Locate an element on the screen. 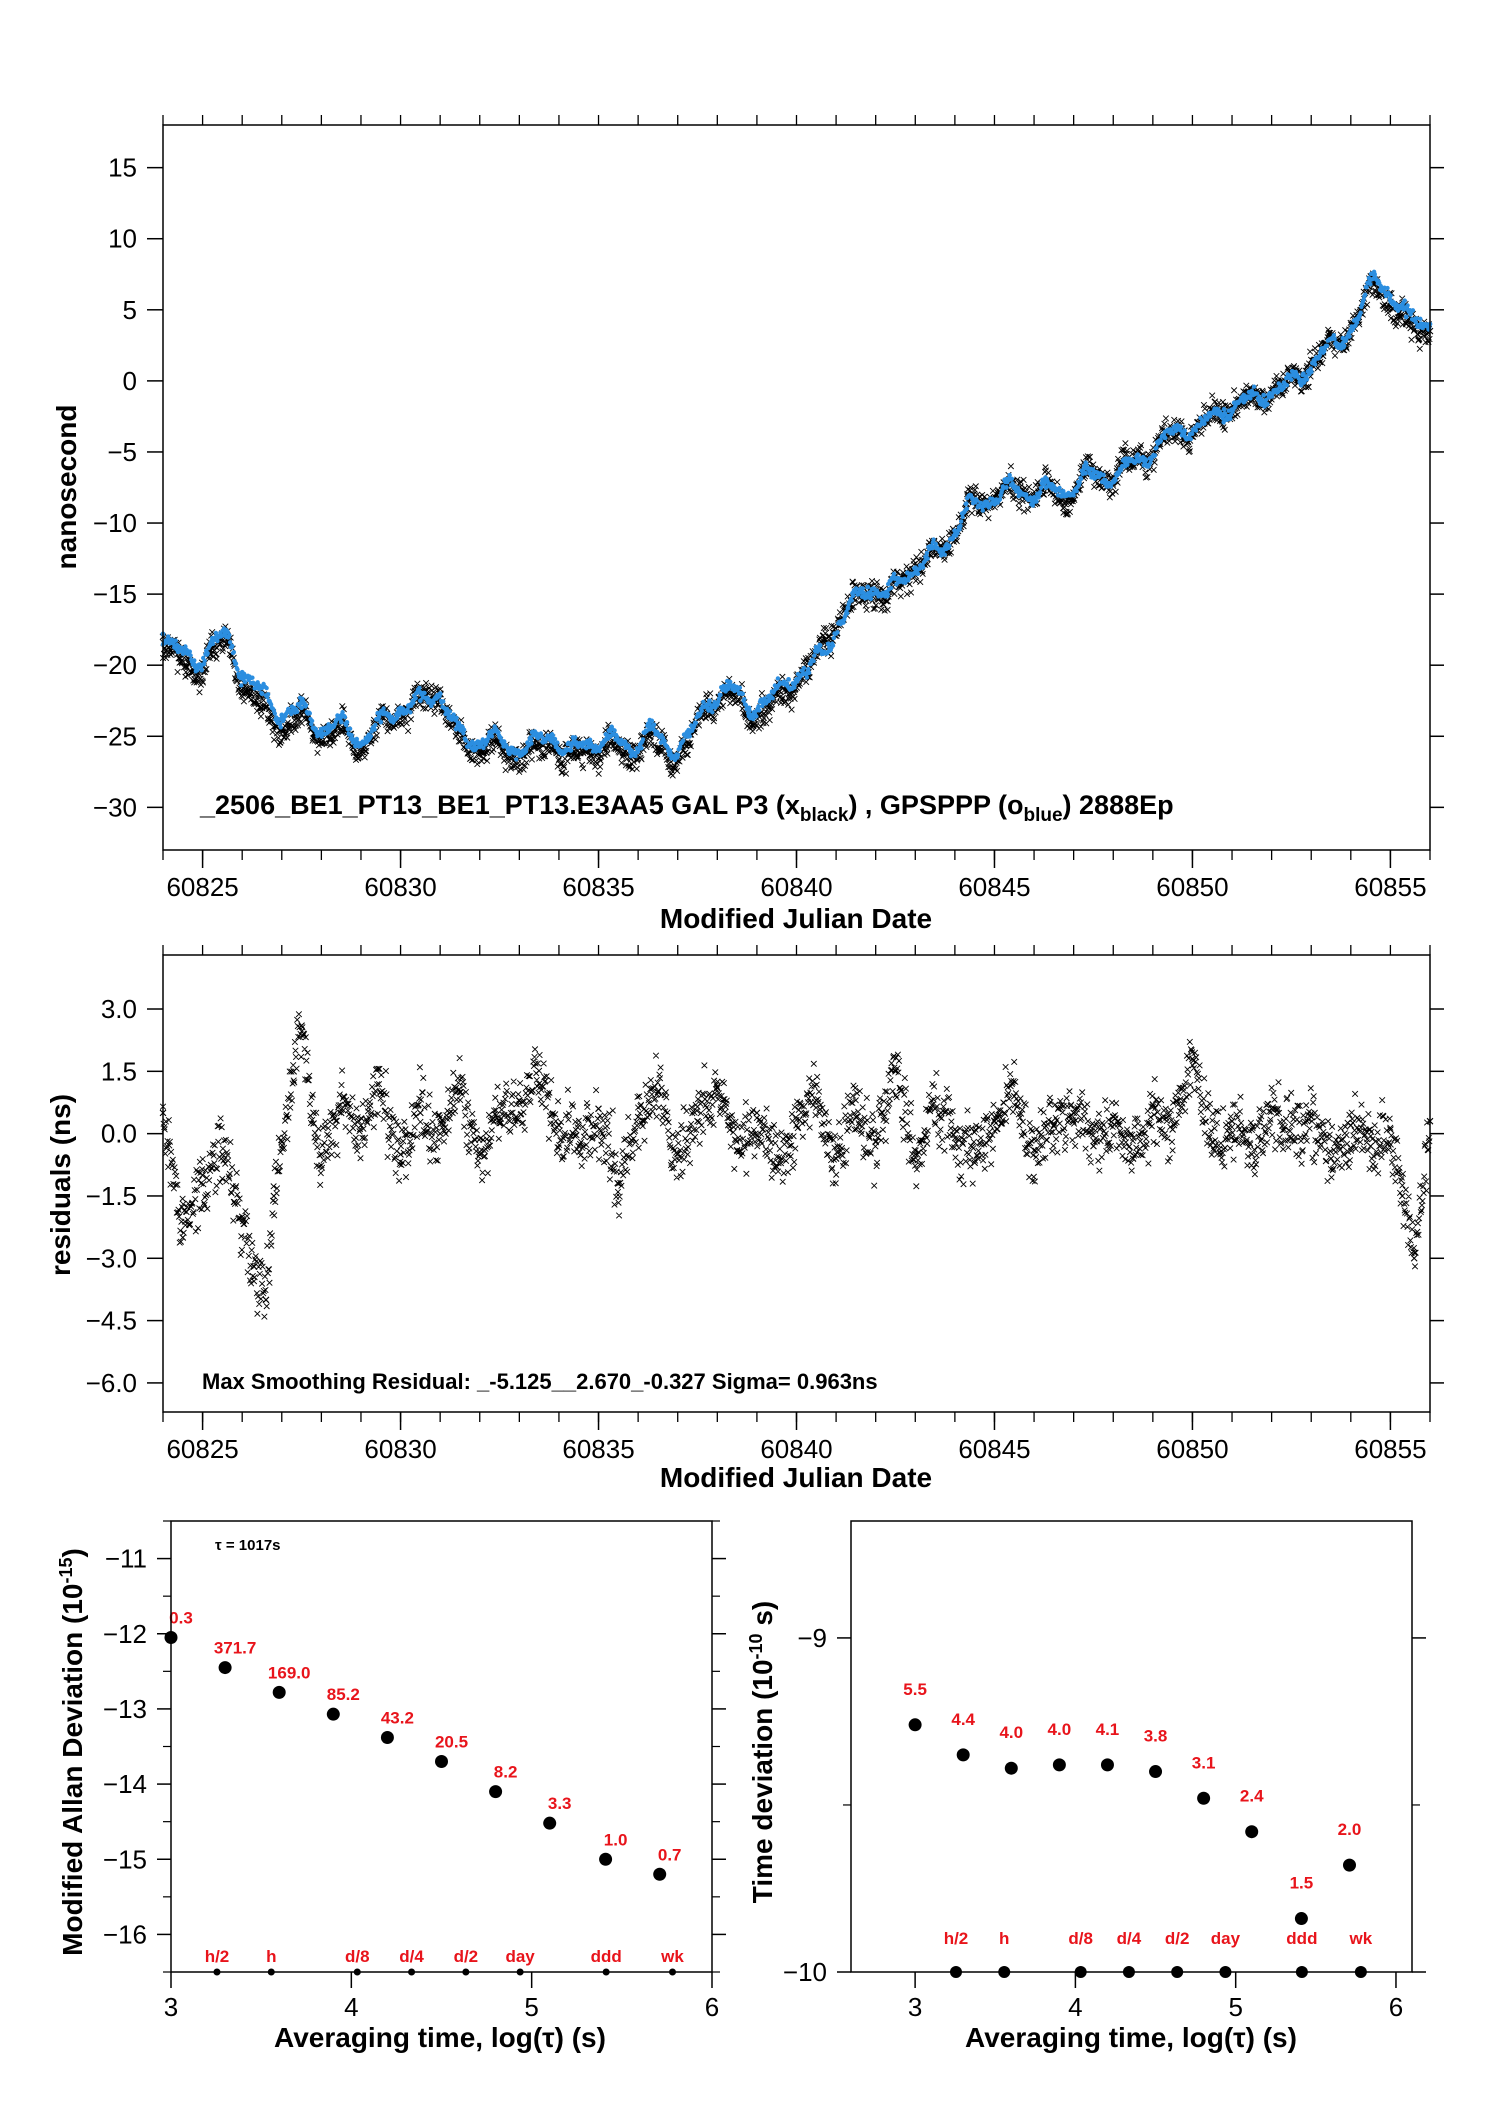 The height and width of the screenshot is (2105, 1488). deviation-point-label: 85.2 is located at coordinates (343, 1694).